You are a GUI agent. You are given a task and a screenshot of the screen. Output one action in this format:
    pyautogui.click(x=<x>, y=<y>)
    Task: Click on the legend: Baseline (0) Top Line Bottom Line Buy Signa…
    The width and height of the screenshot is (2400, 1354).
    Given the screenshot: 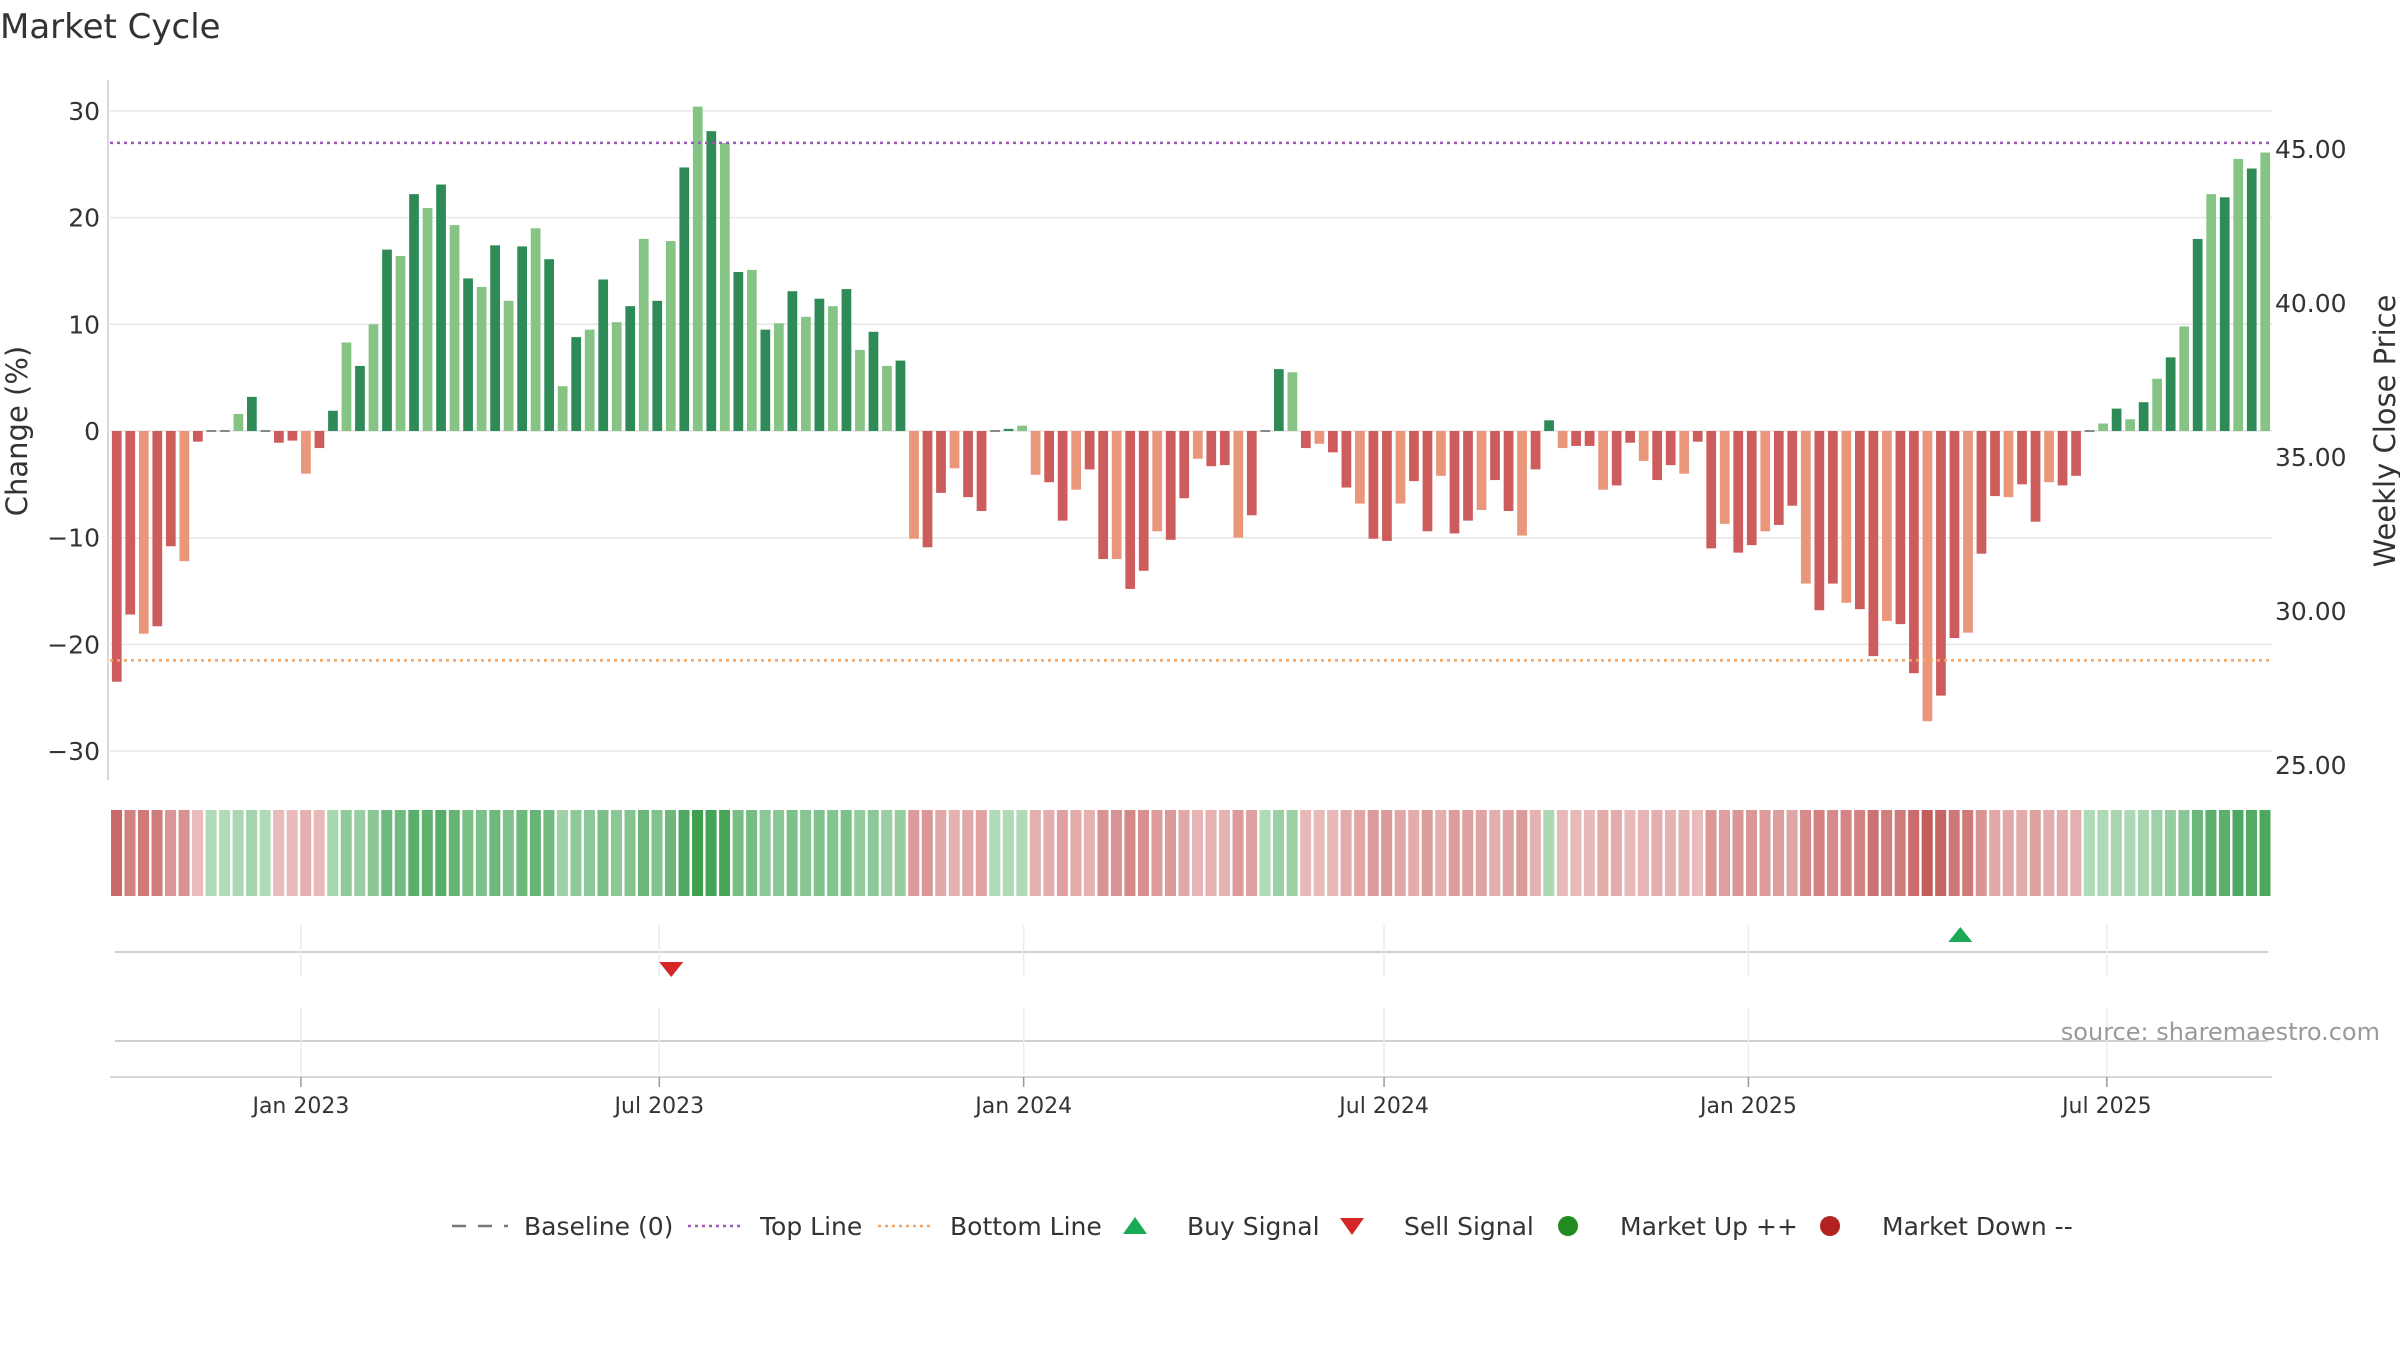 What is the action you would take?
    pyautogui.click(x=1262, y=1226)
    